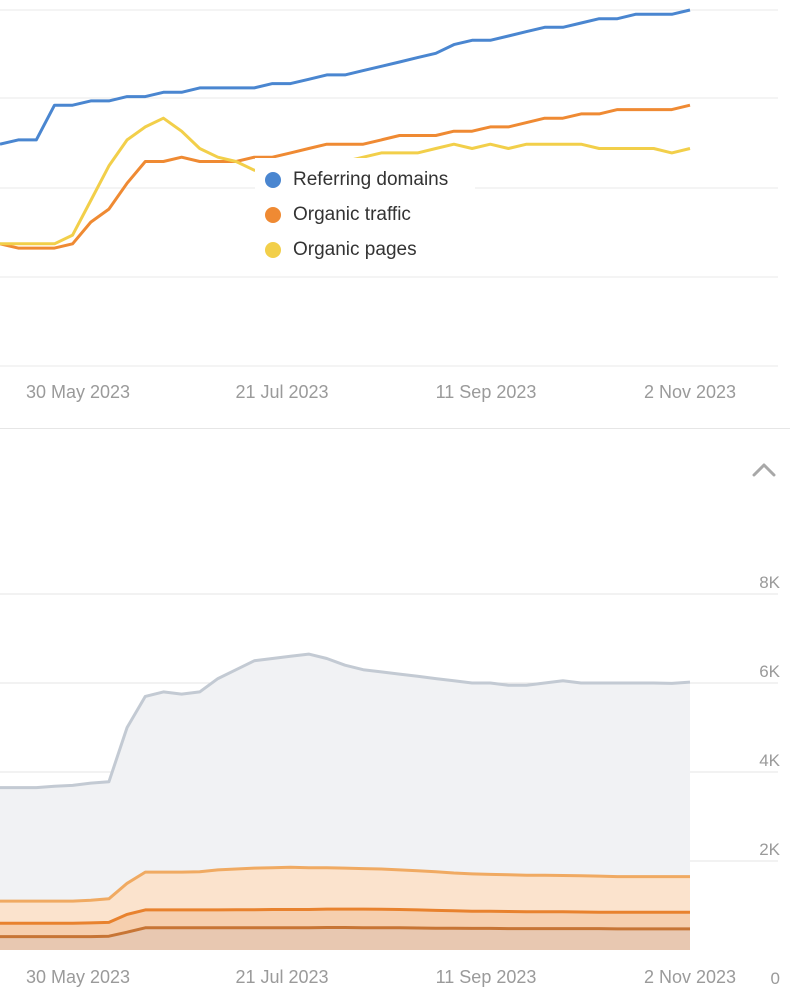 The width and height of the screenshot is (800, 992). Describe the element at coordinates (352, 214) in the screenshot. I see `legend-label: Organic traffic` at that location.